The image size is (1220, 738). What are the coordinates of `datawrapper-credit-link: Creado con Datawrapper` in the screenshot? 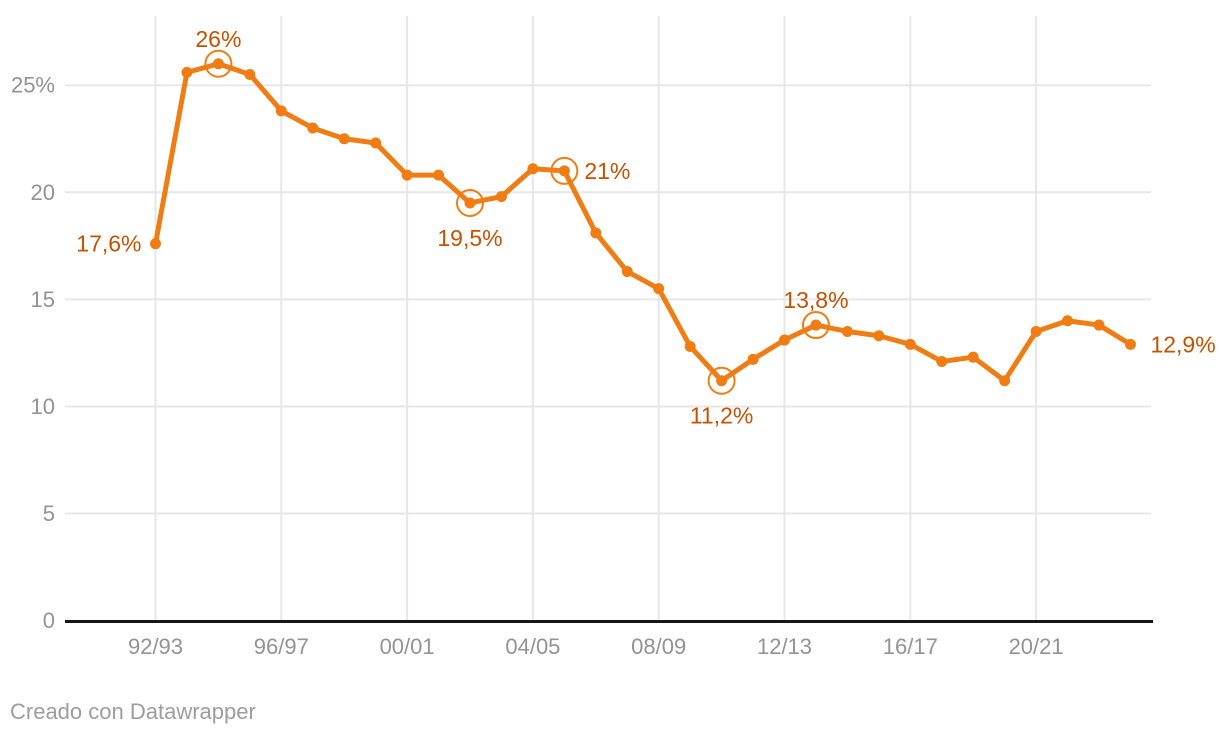 It's located at (133, 711).